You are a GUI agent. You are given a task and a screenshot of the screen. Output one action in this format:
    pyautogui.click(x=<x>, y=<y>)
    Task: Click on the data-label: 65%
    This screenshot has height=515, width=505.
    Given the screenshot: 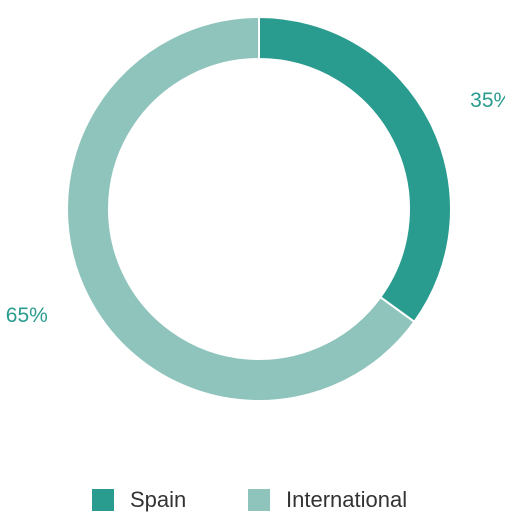 What is the action you would take?
    pyautogui.click(x=27, y=315)
    